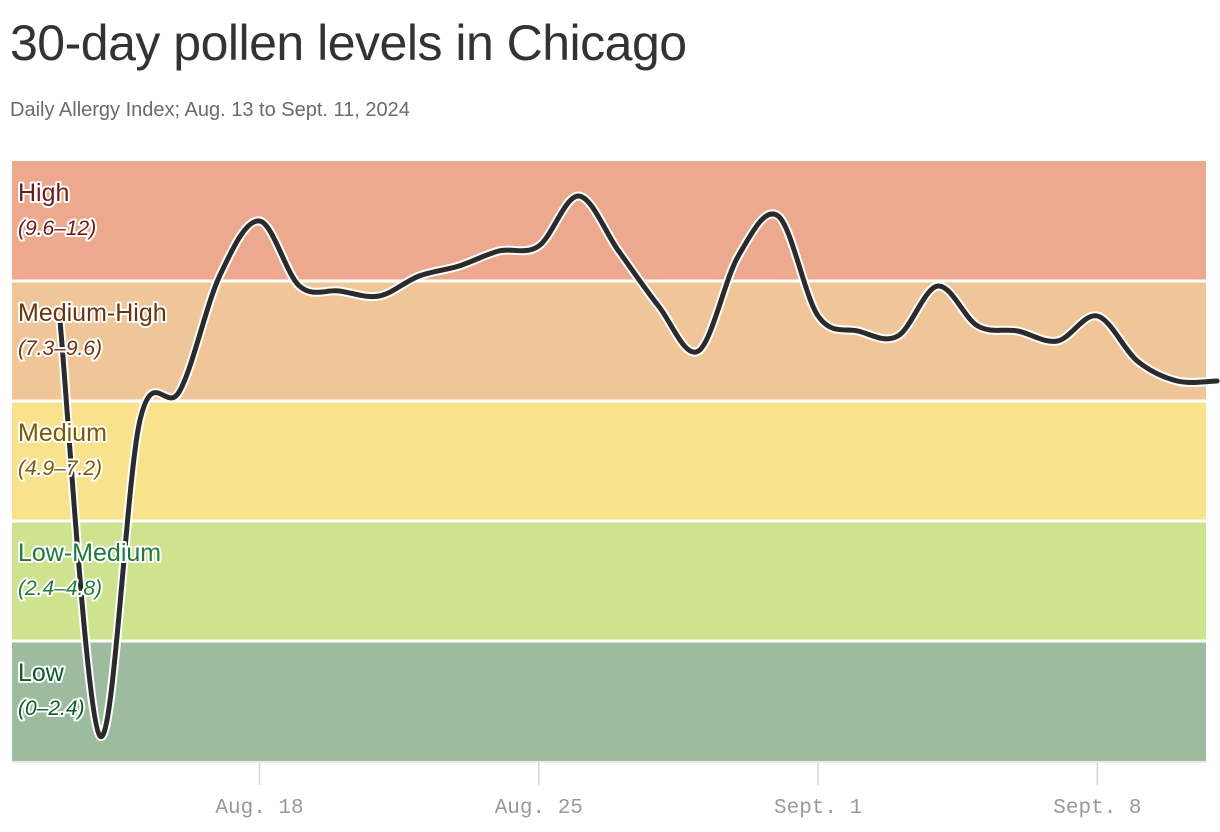  What do you see at coordinates (259, 808) in the screenshot?
I see `x-tick-label: Aug. 18` at bounding box center [259, 808].